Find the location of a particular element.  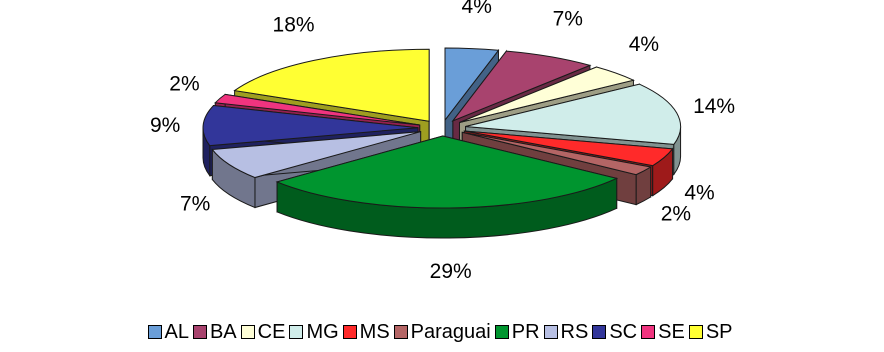

legend-label: BA is located at coordinates (223, 331).